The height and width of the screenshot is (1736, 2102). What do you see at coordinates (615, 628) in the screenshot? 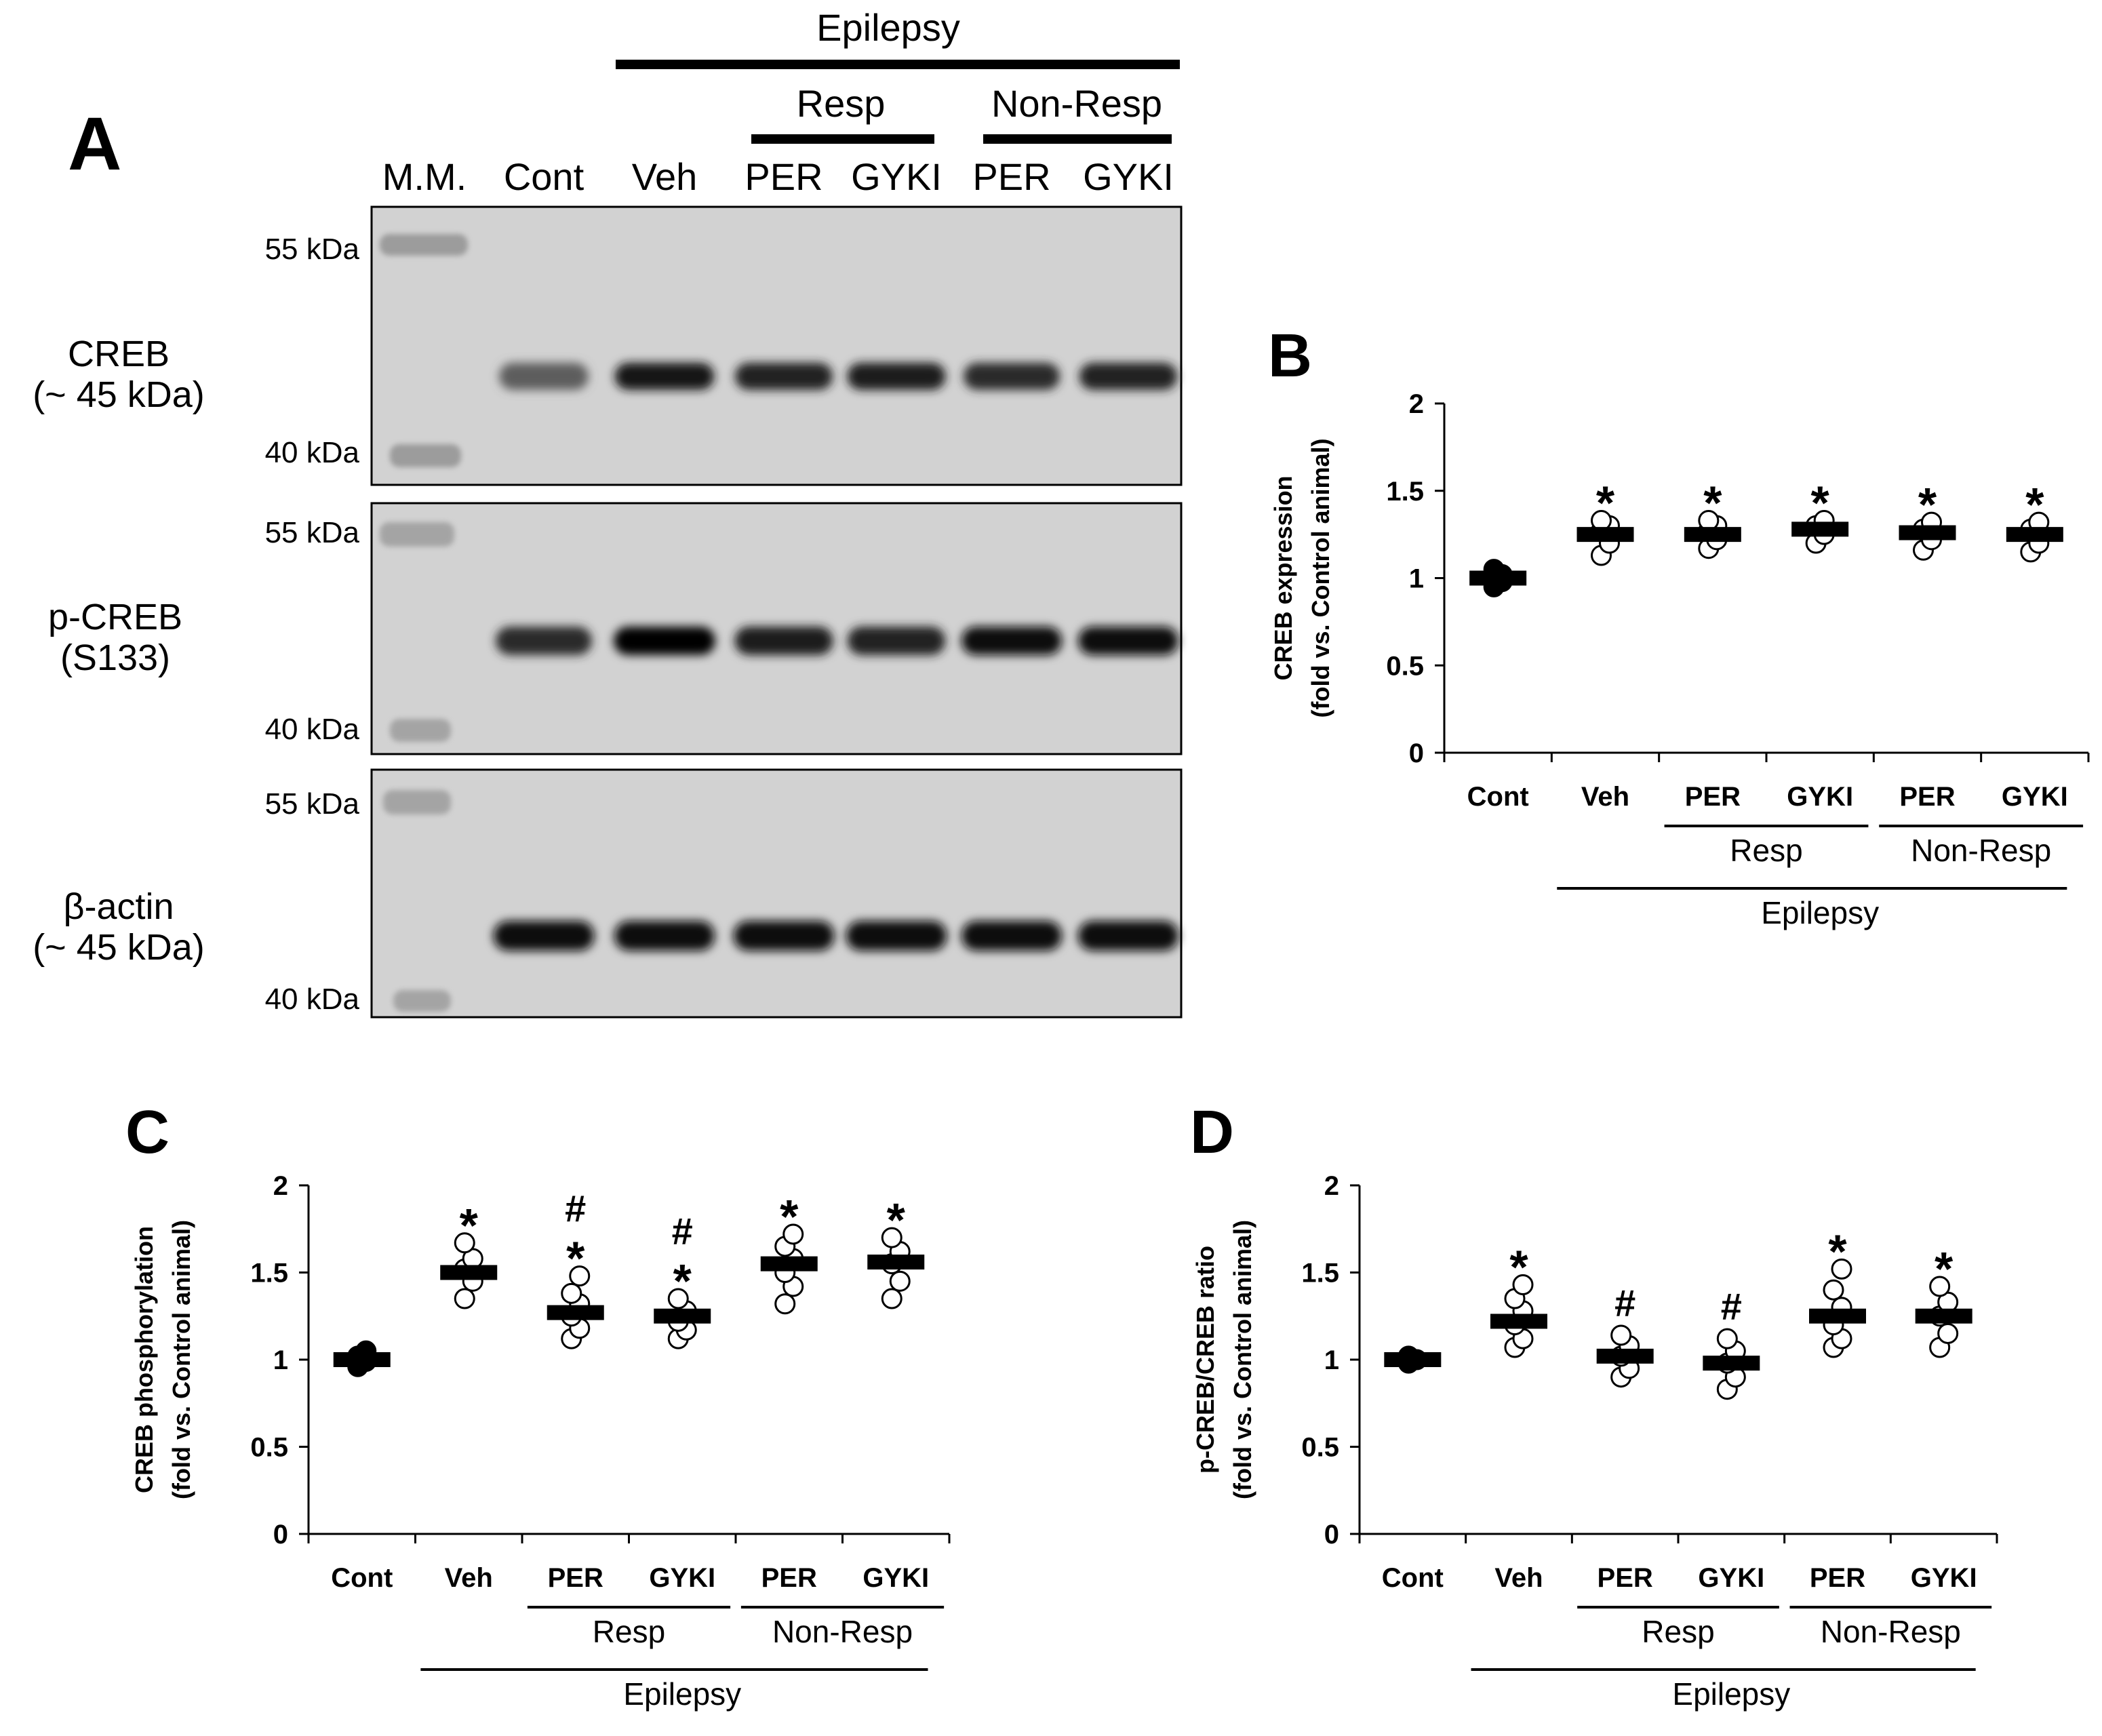
I see `blot-row-pcreb: p-CREB (S133) 55 kDa 40 kDa` at bounding box center [615, 628].